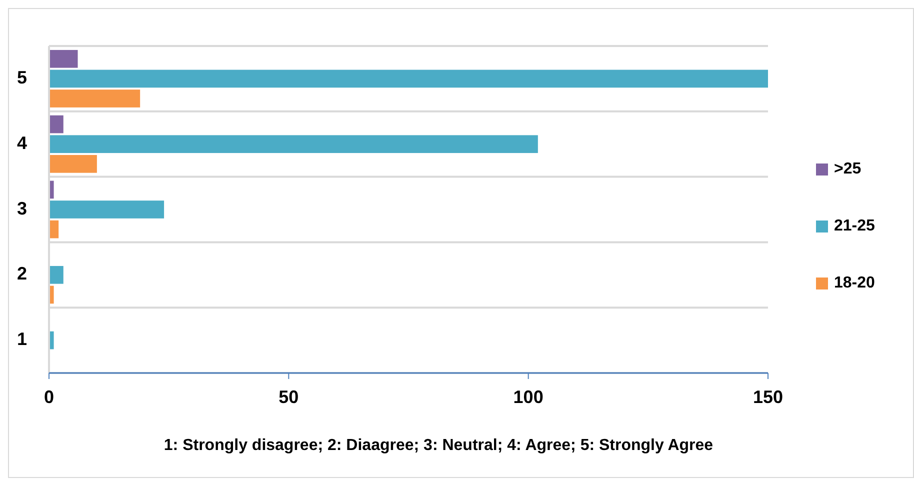 This screenshot has width=914, height=483. Describe the element at coordinates (439, 445) in the screenshot. I see `x-axis-title: 1: Strongly disagree; 2: Diaagree; 3: Neutral; 4: Agree; 5: Strongly Agree` at that location.